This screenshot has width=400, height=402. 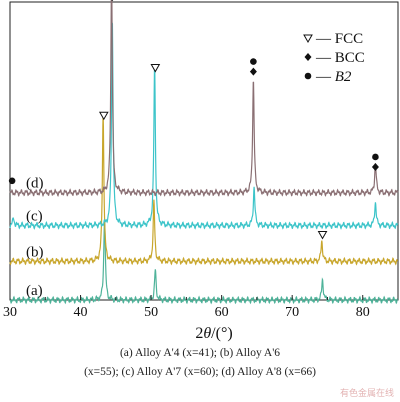 What do you see at coordinates (292, 312) in the screenshot?
I see `x-tick-label-4: 70` at bounding box center [292, 312].